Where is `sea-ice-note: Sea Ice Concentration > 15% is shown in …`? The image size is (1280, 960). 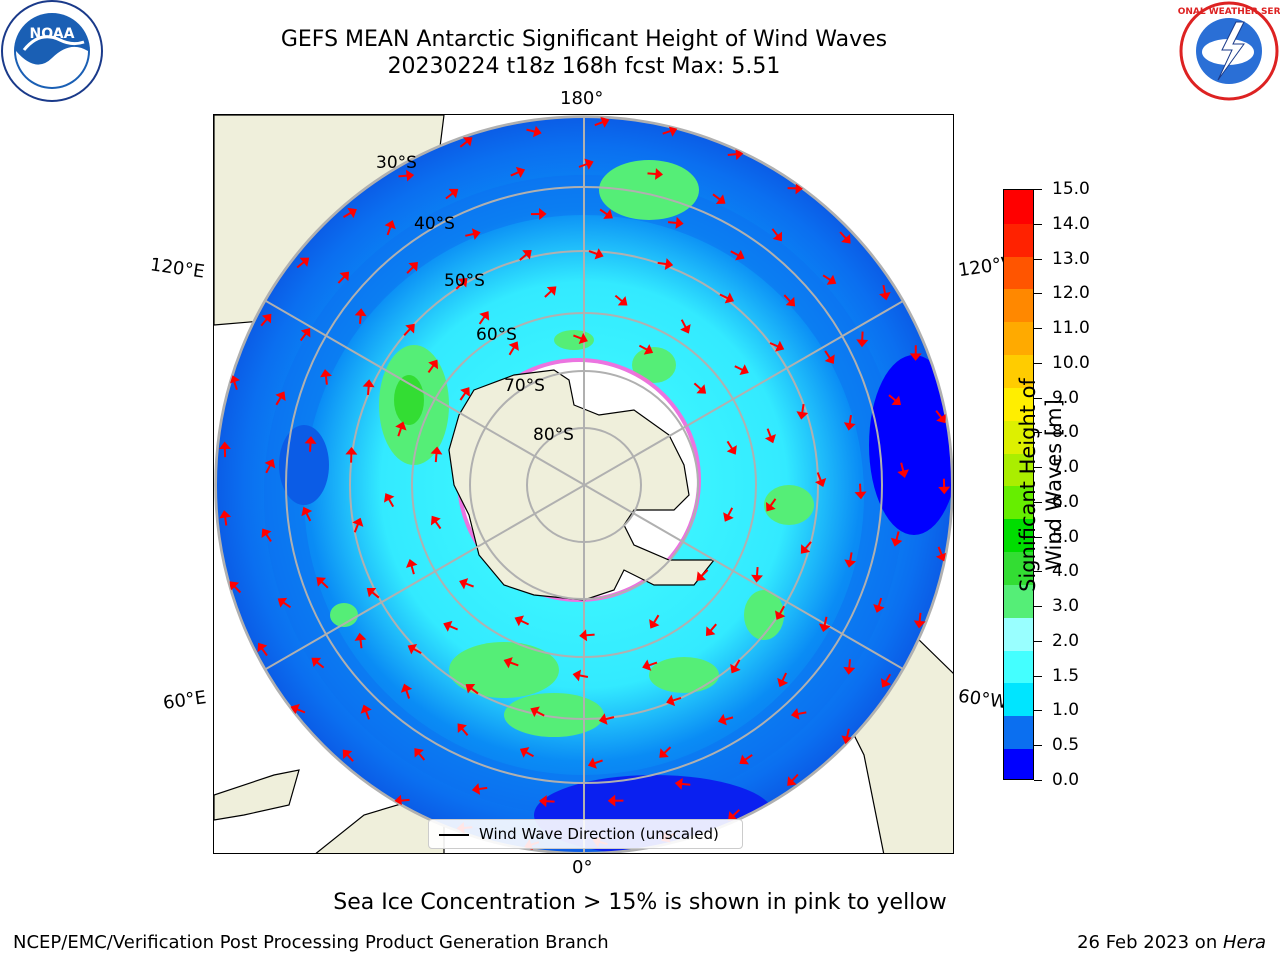 sea-ice-note: Sea Ice Concentration > 15% is shown in … is located at coordinates (640, 902).